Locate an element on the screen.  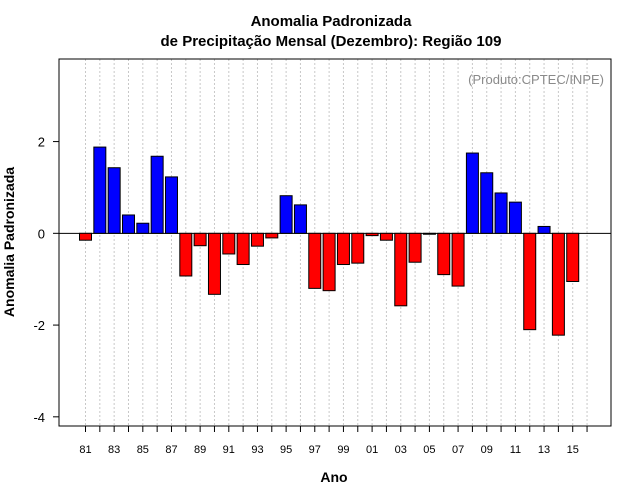
bar-1980 is located at coordinates (85, 236).